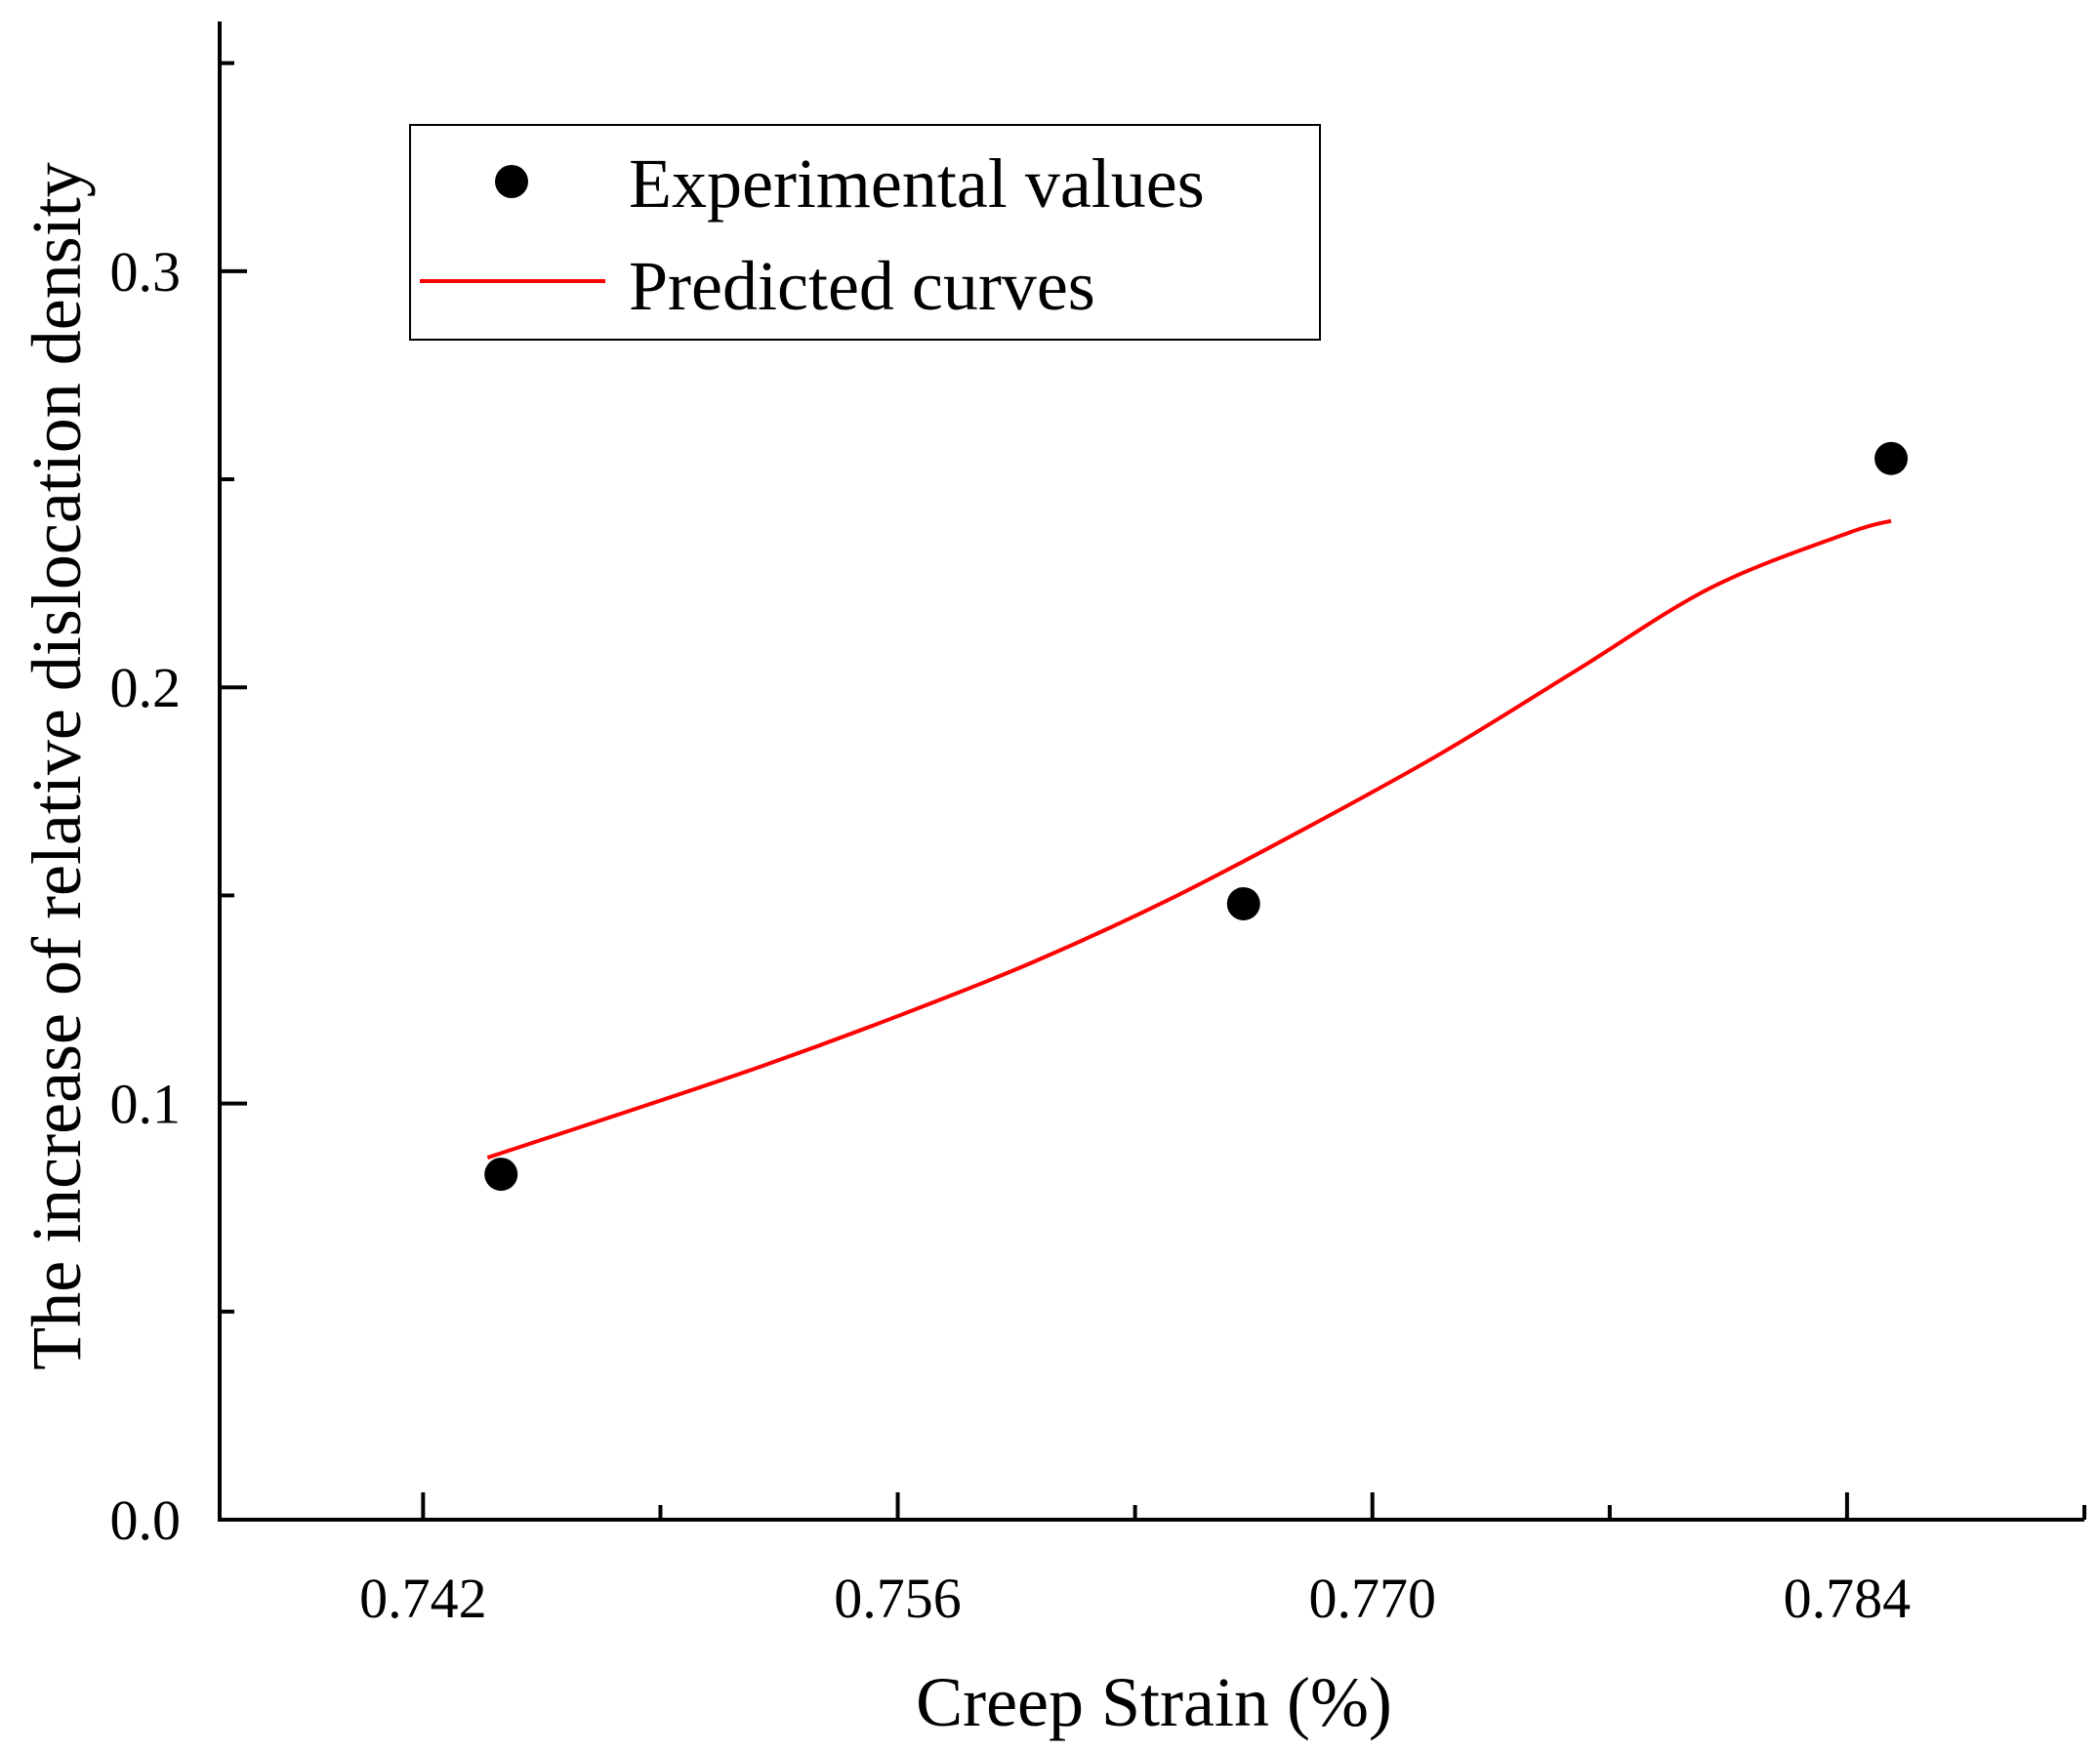 The height and width of the screenshot is (1751, 2100). Describe the element at coordinates (511, 181) in the screenshot. I see `legend-marker-experimental` at that location.